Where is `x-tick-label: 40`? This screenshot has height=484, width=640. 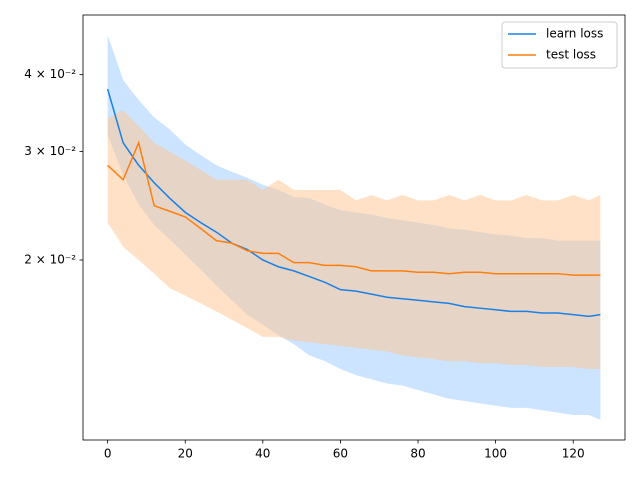
x-tick-label: 40 is located at coordinates (262, 454).